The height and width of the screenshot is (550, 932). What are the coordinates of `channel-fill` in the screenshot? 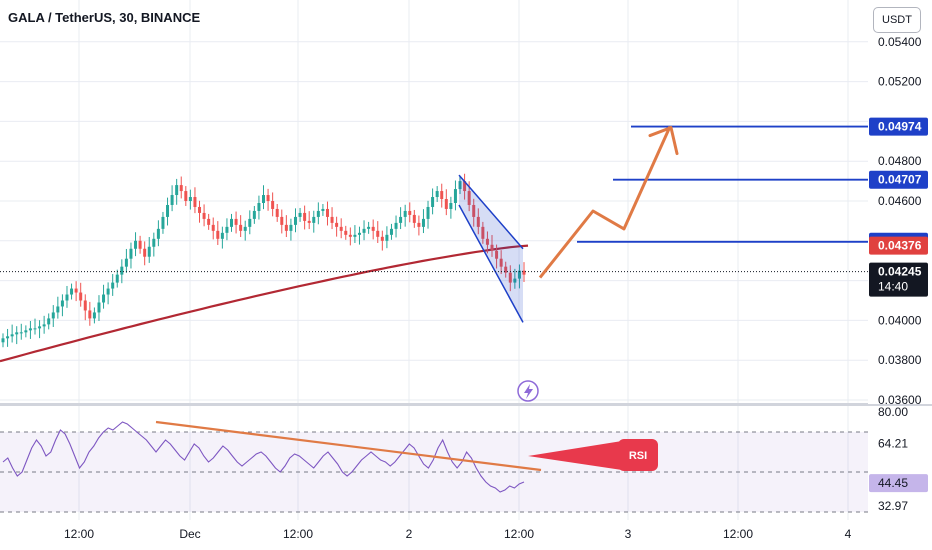 It's located at (491, 249).